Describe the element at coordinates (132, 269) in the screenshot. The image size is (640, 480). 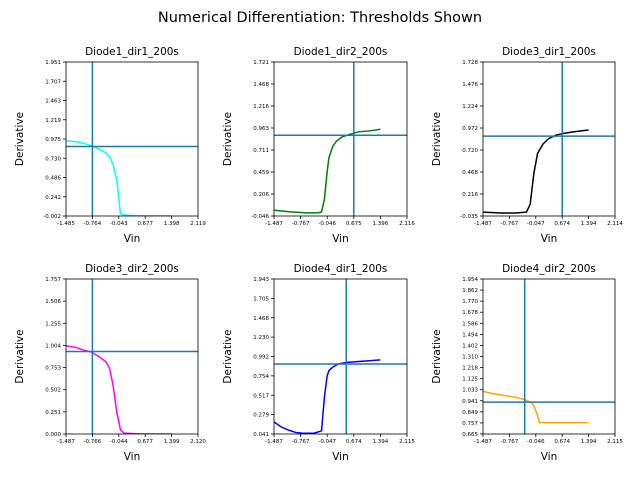
I see `subplot-title: Diode3_dir2_200s` at that location.